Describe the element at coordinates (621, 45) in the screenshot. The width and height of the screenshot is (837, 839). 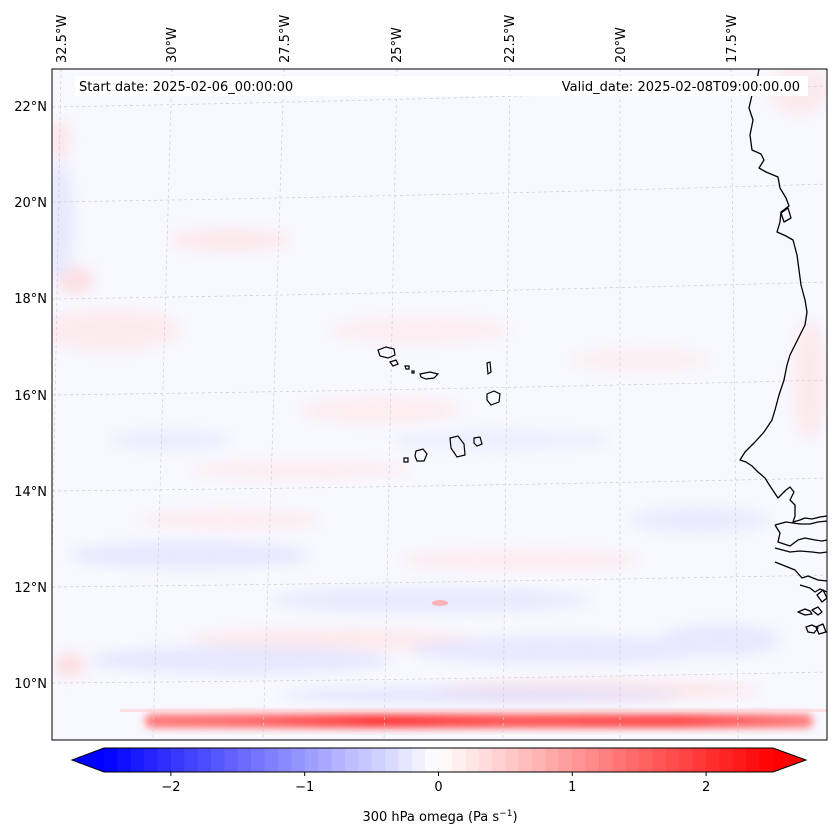
I see `lon-label: 20°W` at that location.